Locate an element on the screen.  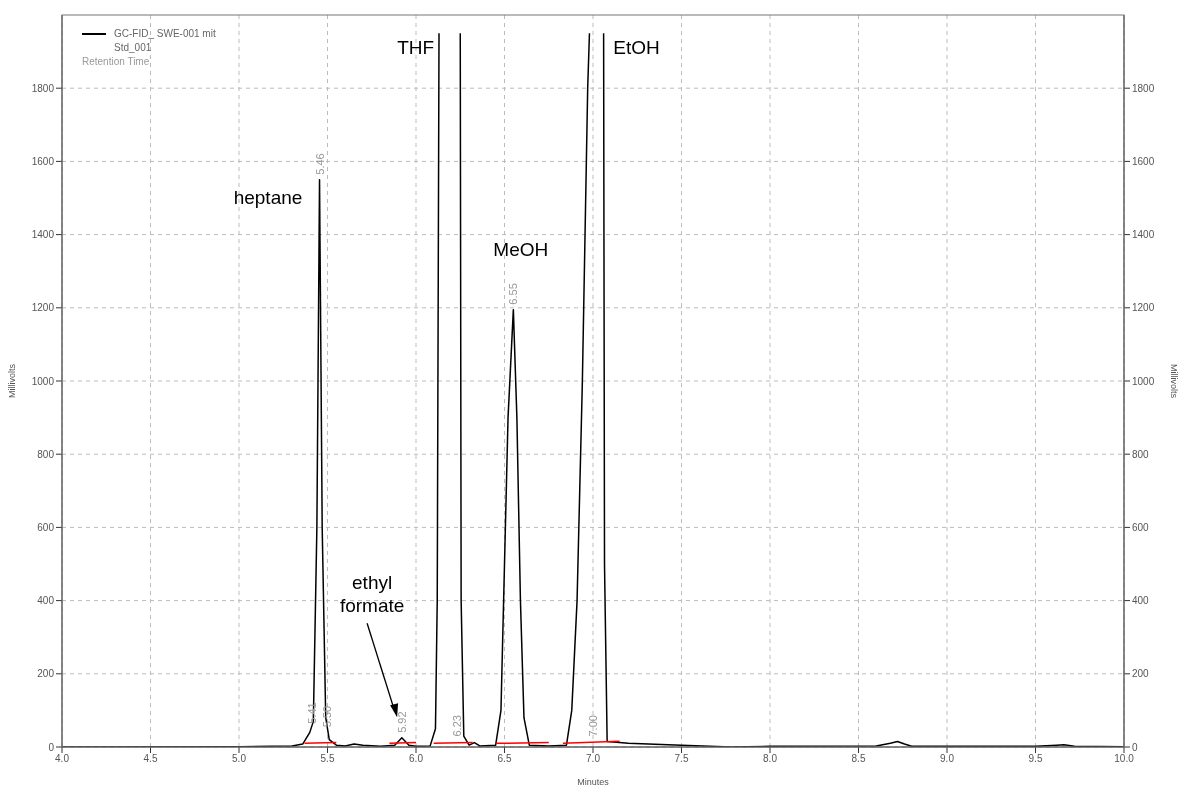
x-axis-title: Minutes is located at coordinates (593, 782).